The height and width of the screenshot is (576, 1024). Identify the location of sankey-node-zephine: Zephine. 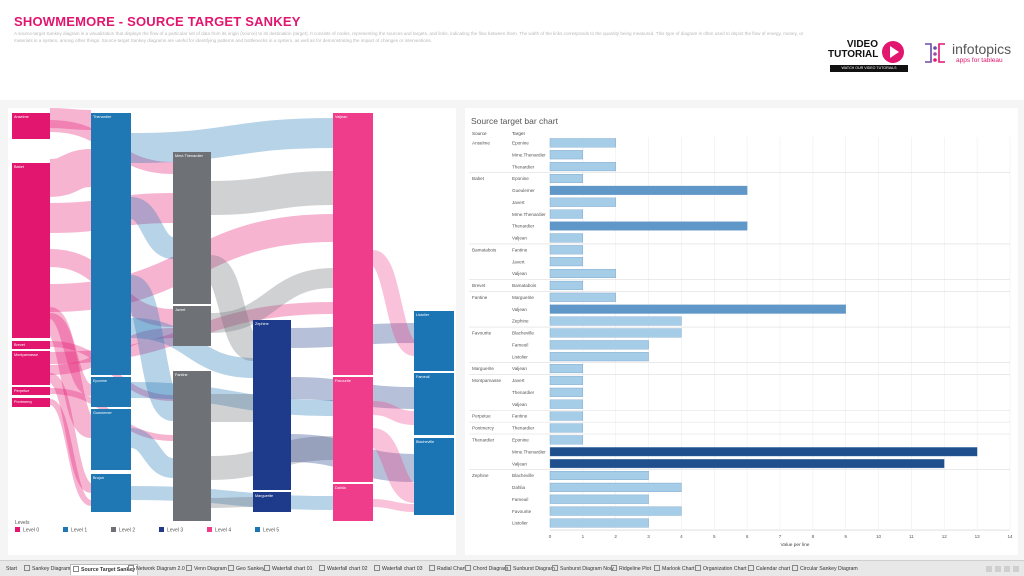
(272, 405).